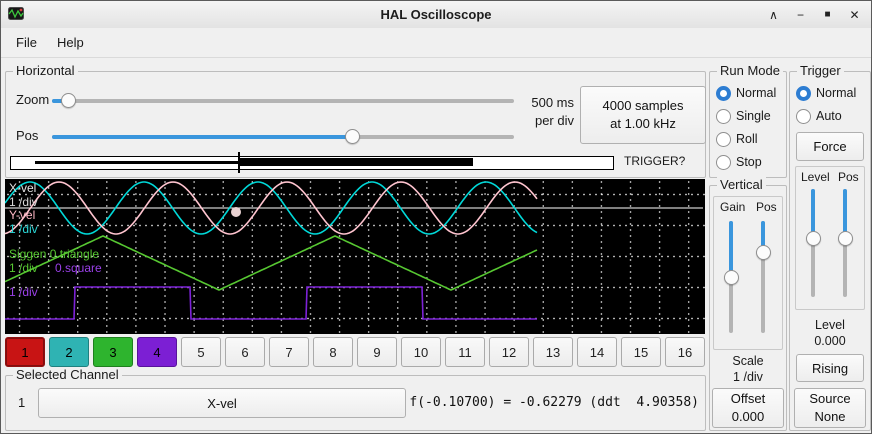  What do you see at coordinates (552, 102) in the screenshot?
I see `rate-line1: 500 ms` at bounding box center [552, 102].